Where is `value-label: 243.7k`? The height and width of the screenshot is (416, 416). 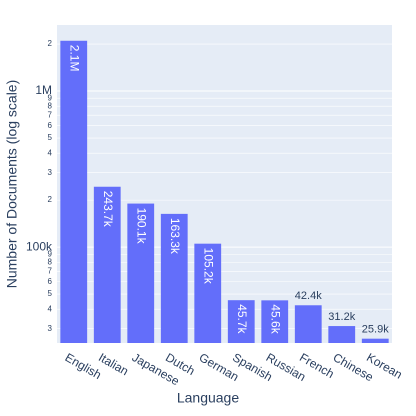 value-label: 243.7k is located at coordinates (108, 209).